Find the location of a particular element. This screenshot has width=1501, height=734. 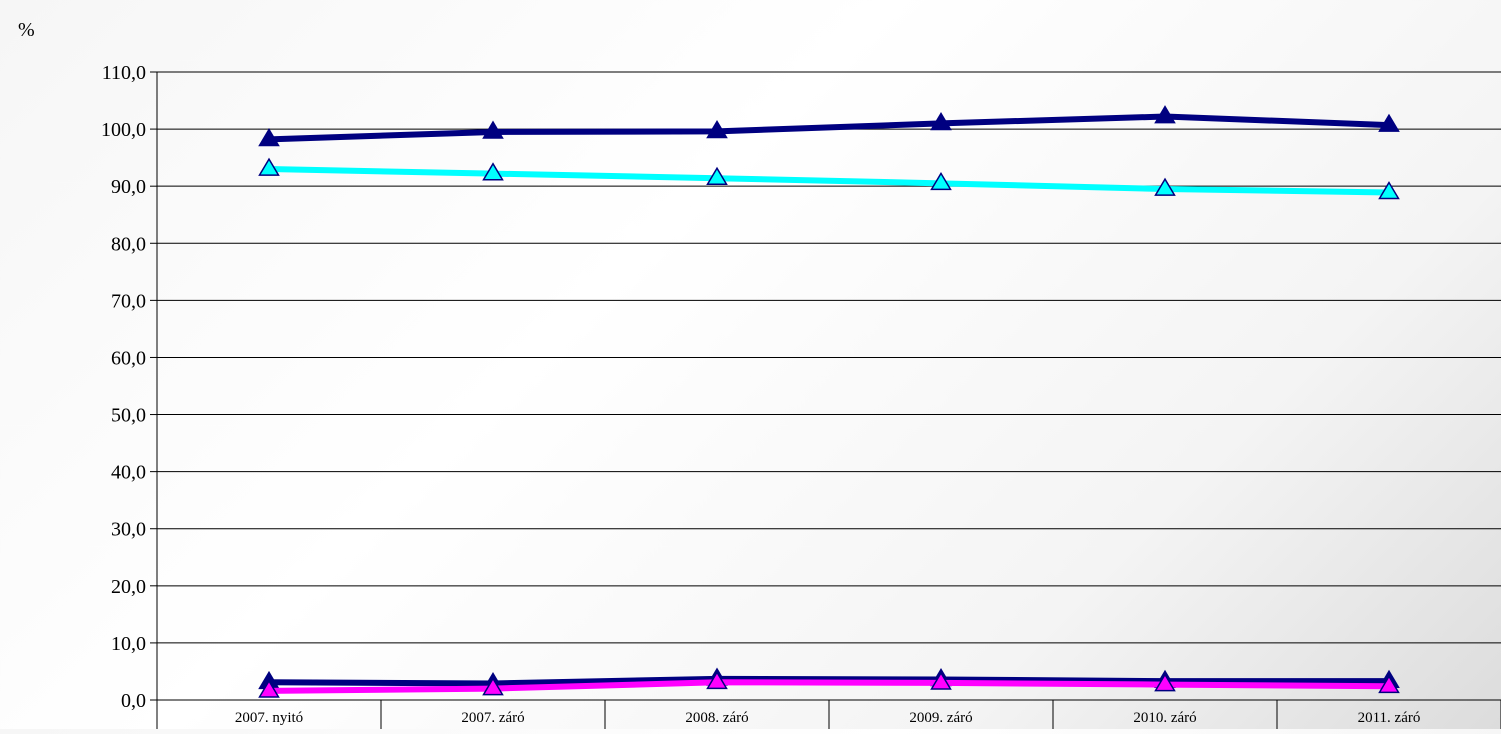

y-tick-label: 60,0 is located at coordinates (128, 358).